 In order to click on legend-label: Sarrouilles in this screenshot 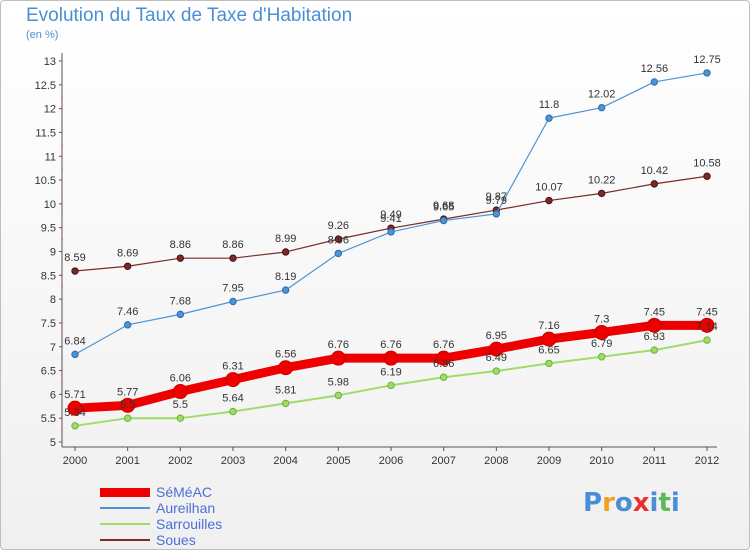, I will do `click(189, 524)`.